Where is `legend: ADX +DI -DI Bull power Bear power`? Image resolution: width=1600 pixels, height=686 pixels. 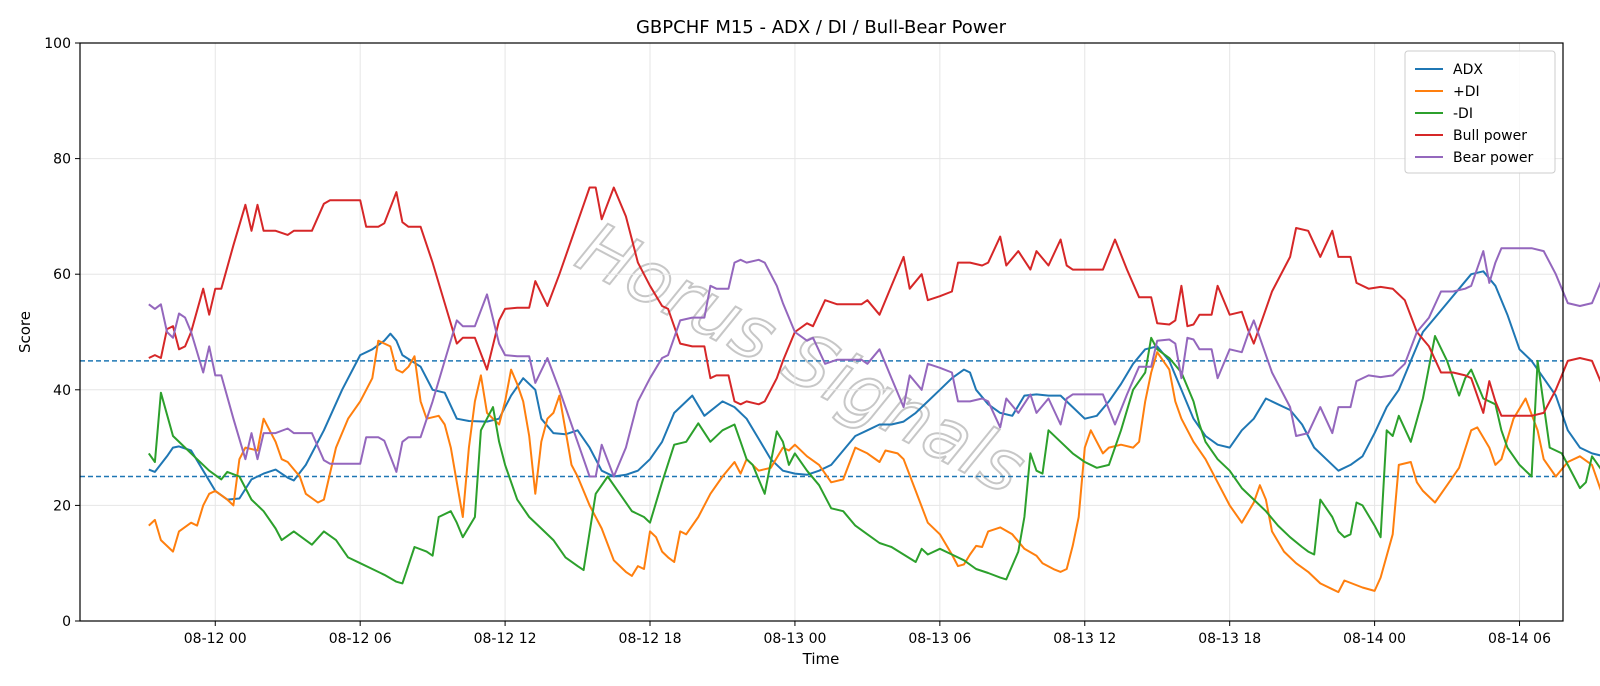 legend: ADX +DI -DI Bull power Bear power is located at coordinates (1480, 112).